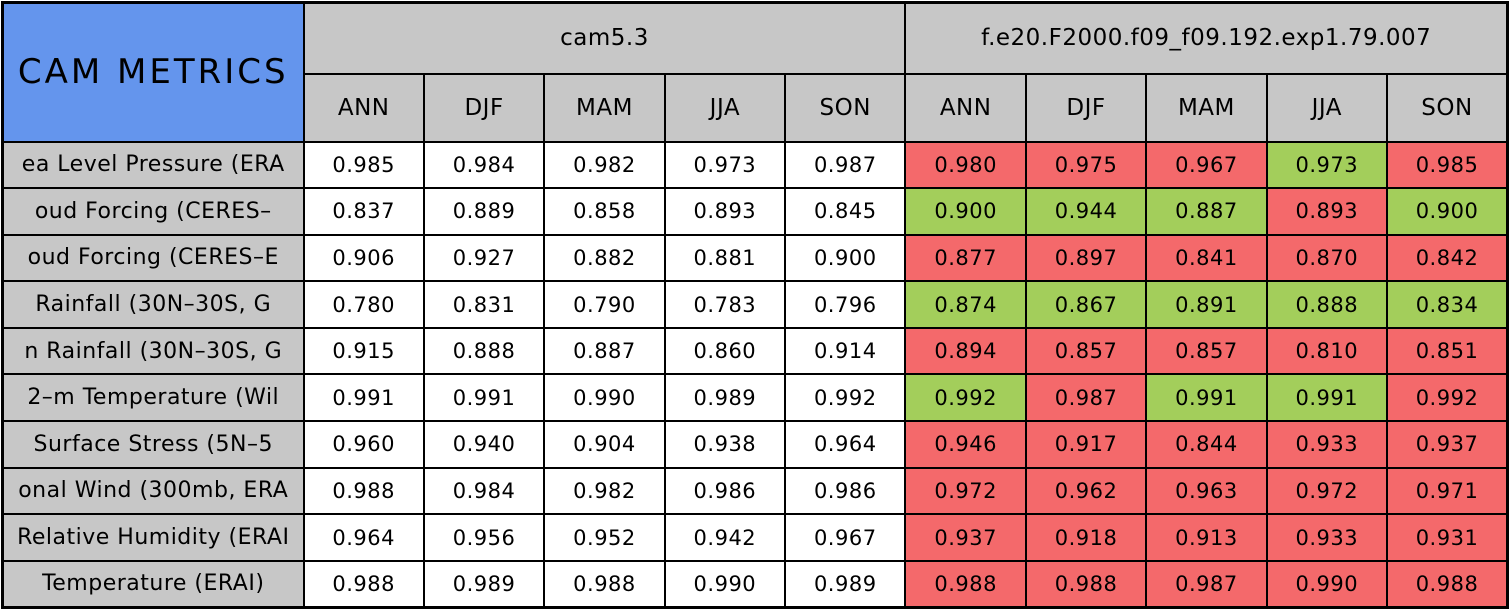  I want to click on cam53-value-cell: 0.982, so click(604, 165).